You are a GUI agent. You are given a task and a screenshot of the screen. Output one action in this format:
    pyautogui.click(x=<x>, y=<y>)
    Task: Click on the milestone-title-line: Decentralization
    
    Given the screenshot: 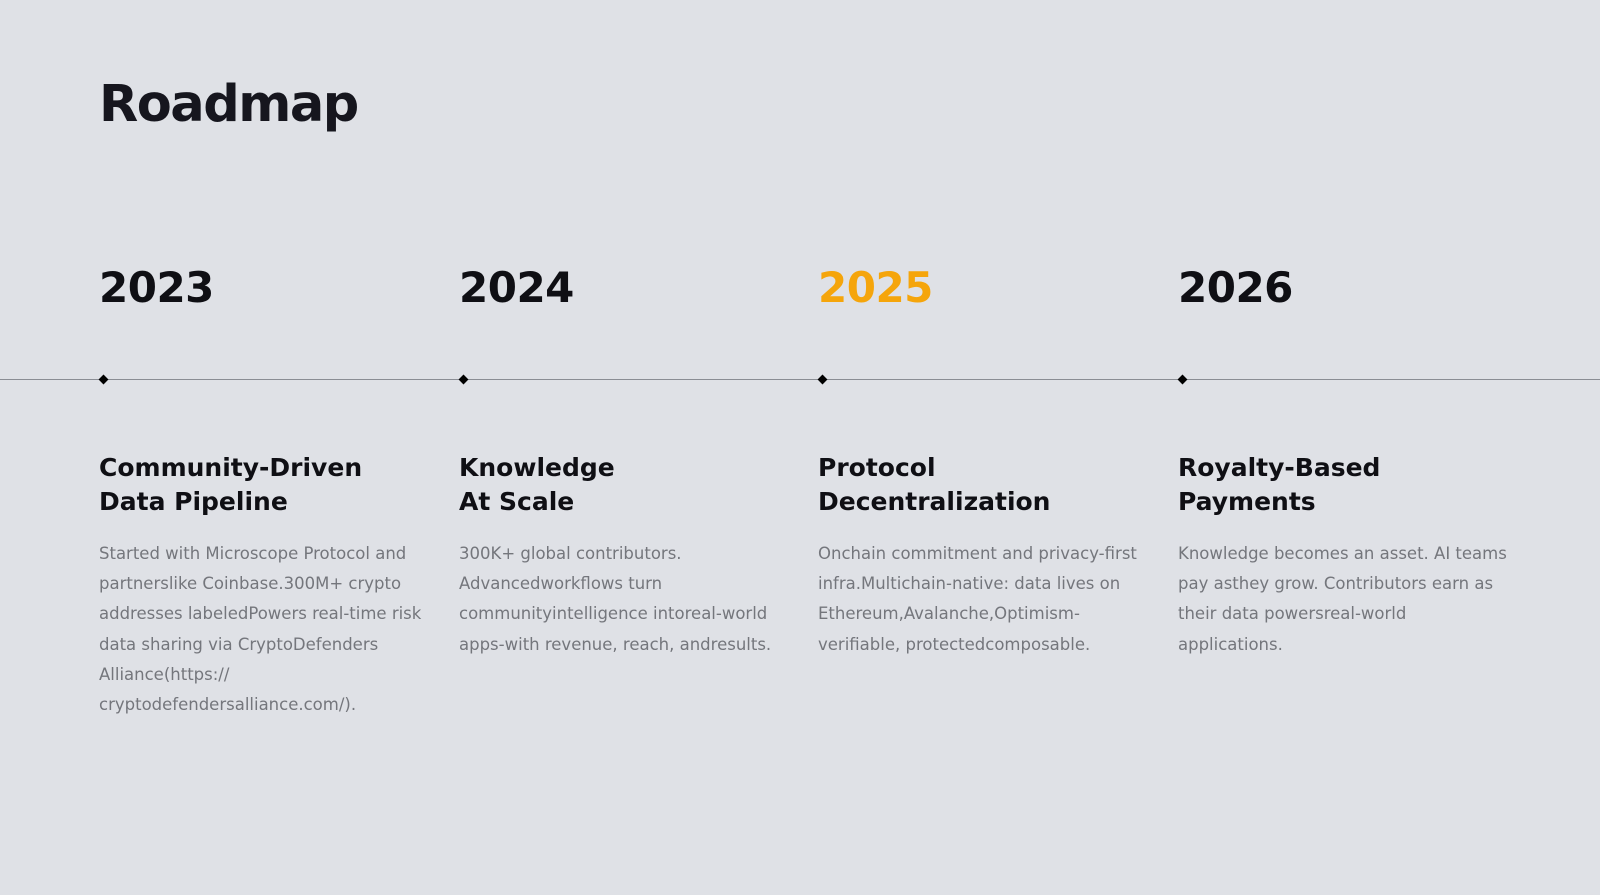 What is the action you would take?
    pyautogui.click(x=934, y=501)
    